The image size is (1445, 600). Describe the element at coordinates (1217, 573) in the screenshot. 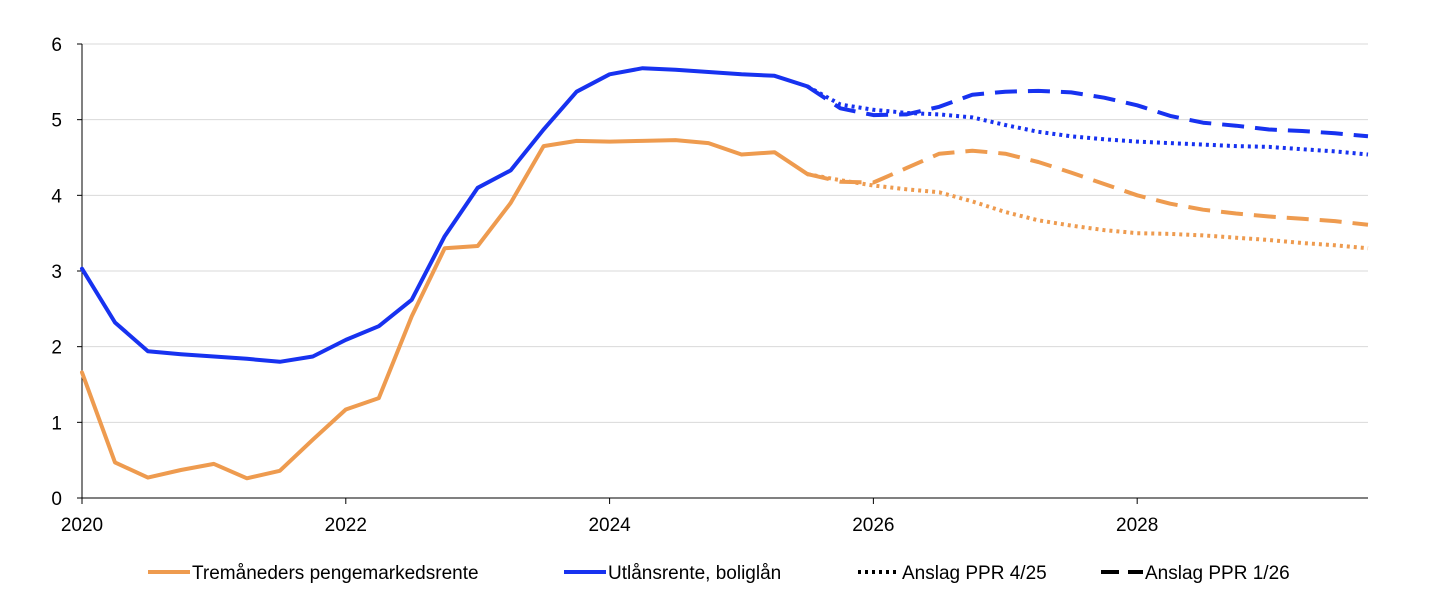

I see `legend-label: Anslag PPR 1/26` at that location.